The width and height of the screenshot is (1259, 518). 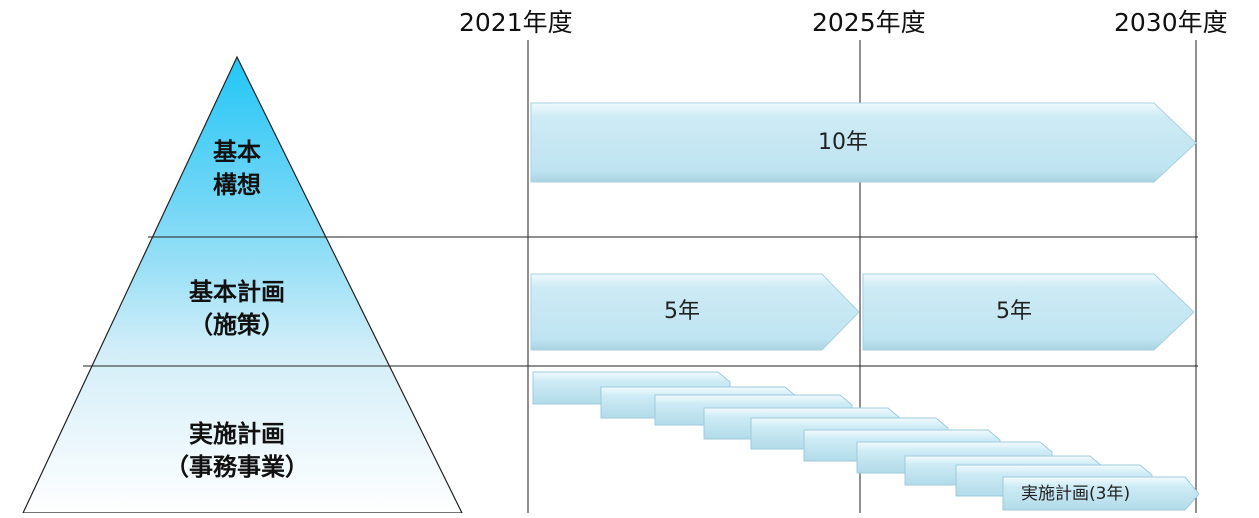 I want to click on basic-concept-arrow, so click(x=863, y=142).